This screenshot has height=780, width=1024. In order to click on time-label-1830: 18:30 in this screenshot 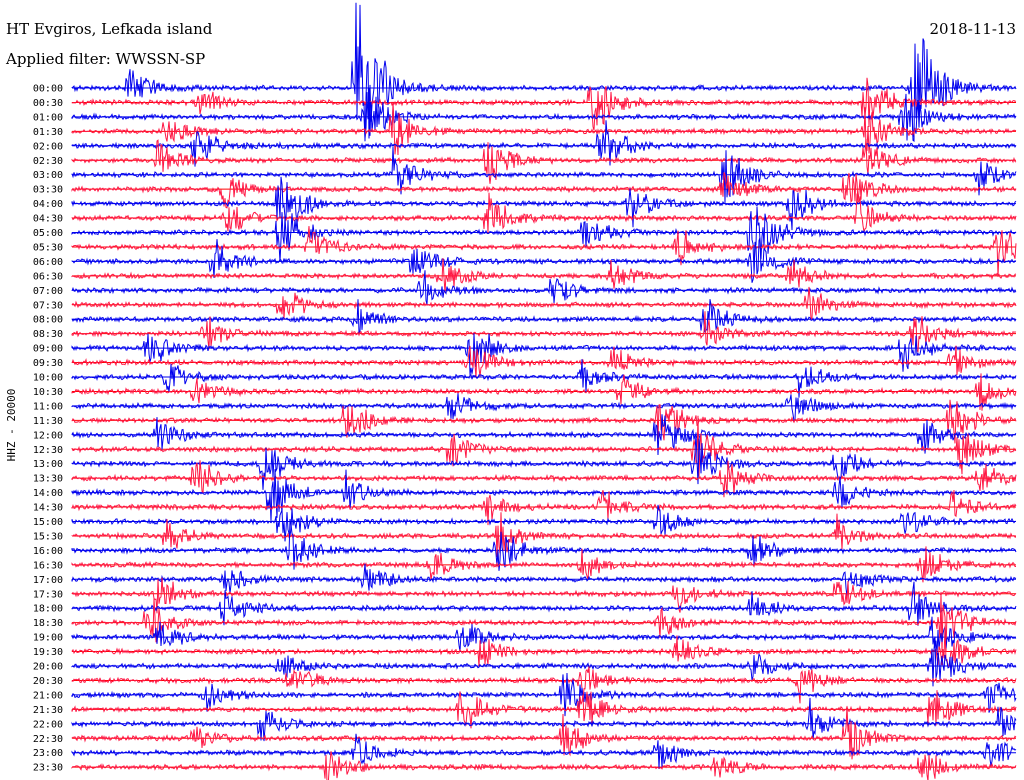, I will do `click(48, 623)`.